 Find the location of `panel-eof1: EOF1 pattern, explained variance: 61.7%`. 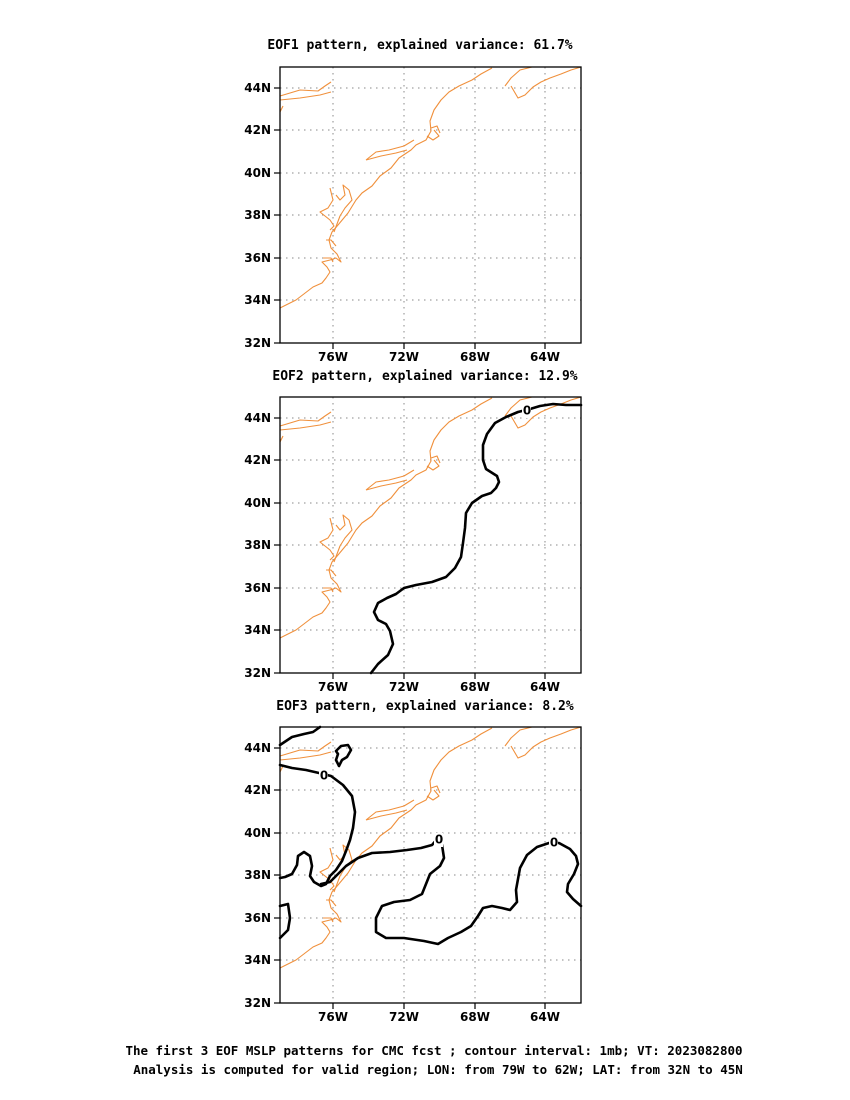

panel-eof1: EOF1 pattern, explained variance: 61.7% is located at coordinates (413, 201).